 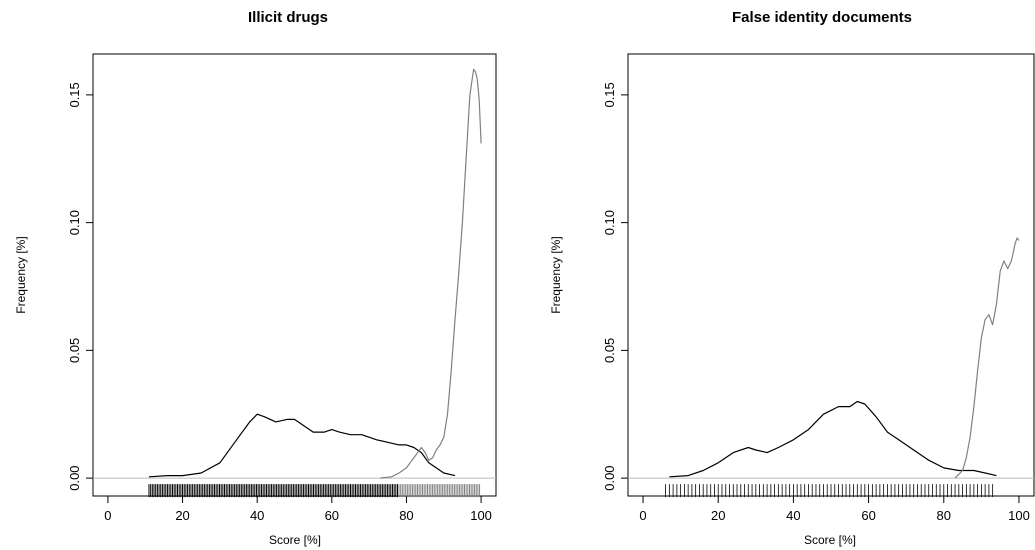 What do you see at coordinates (288, 17) in the screenshot?
I see `panel-title: Illicit drugs` at bounding box center [288, 17].